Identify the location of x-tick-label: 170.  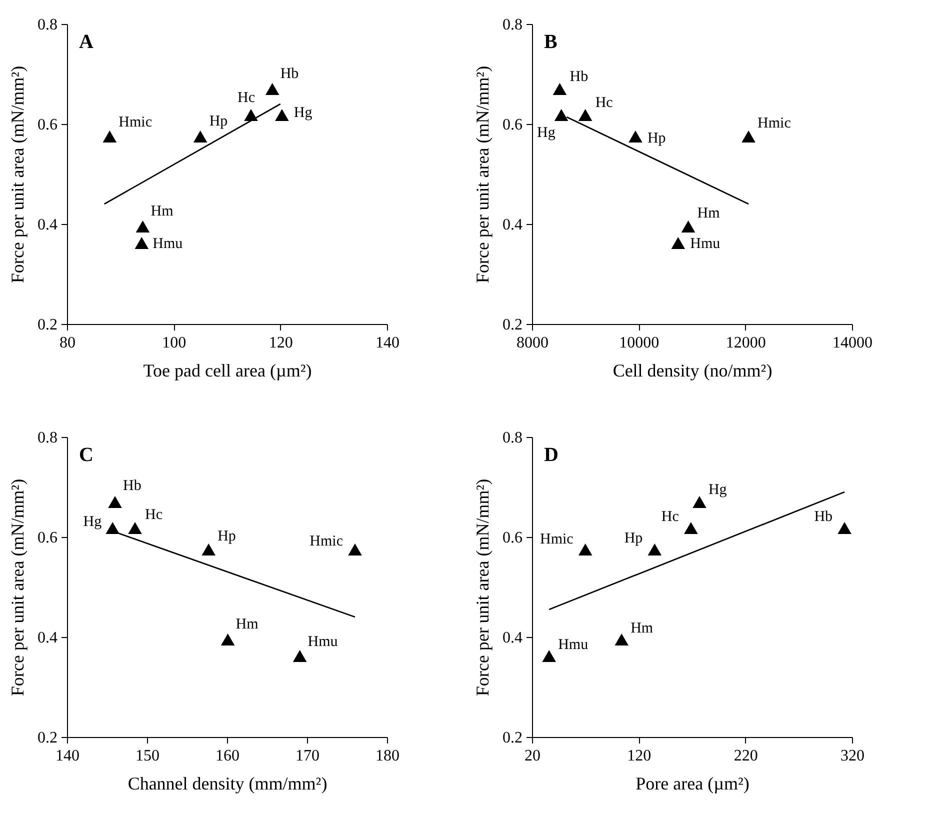
(308, 756).